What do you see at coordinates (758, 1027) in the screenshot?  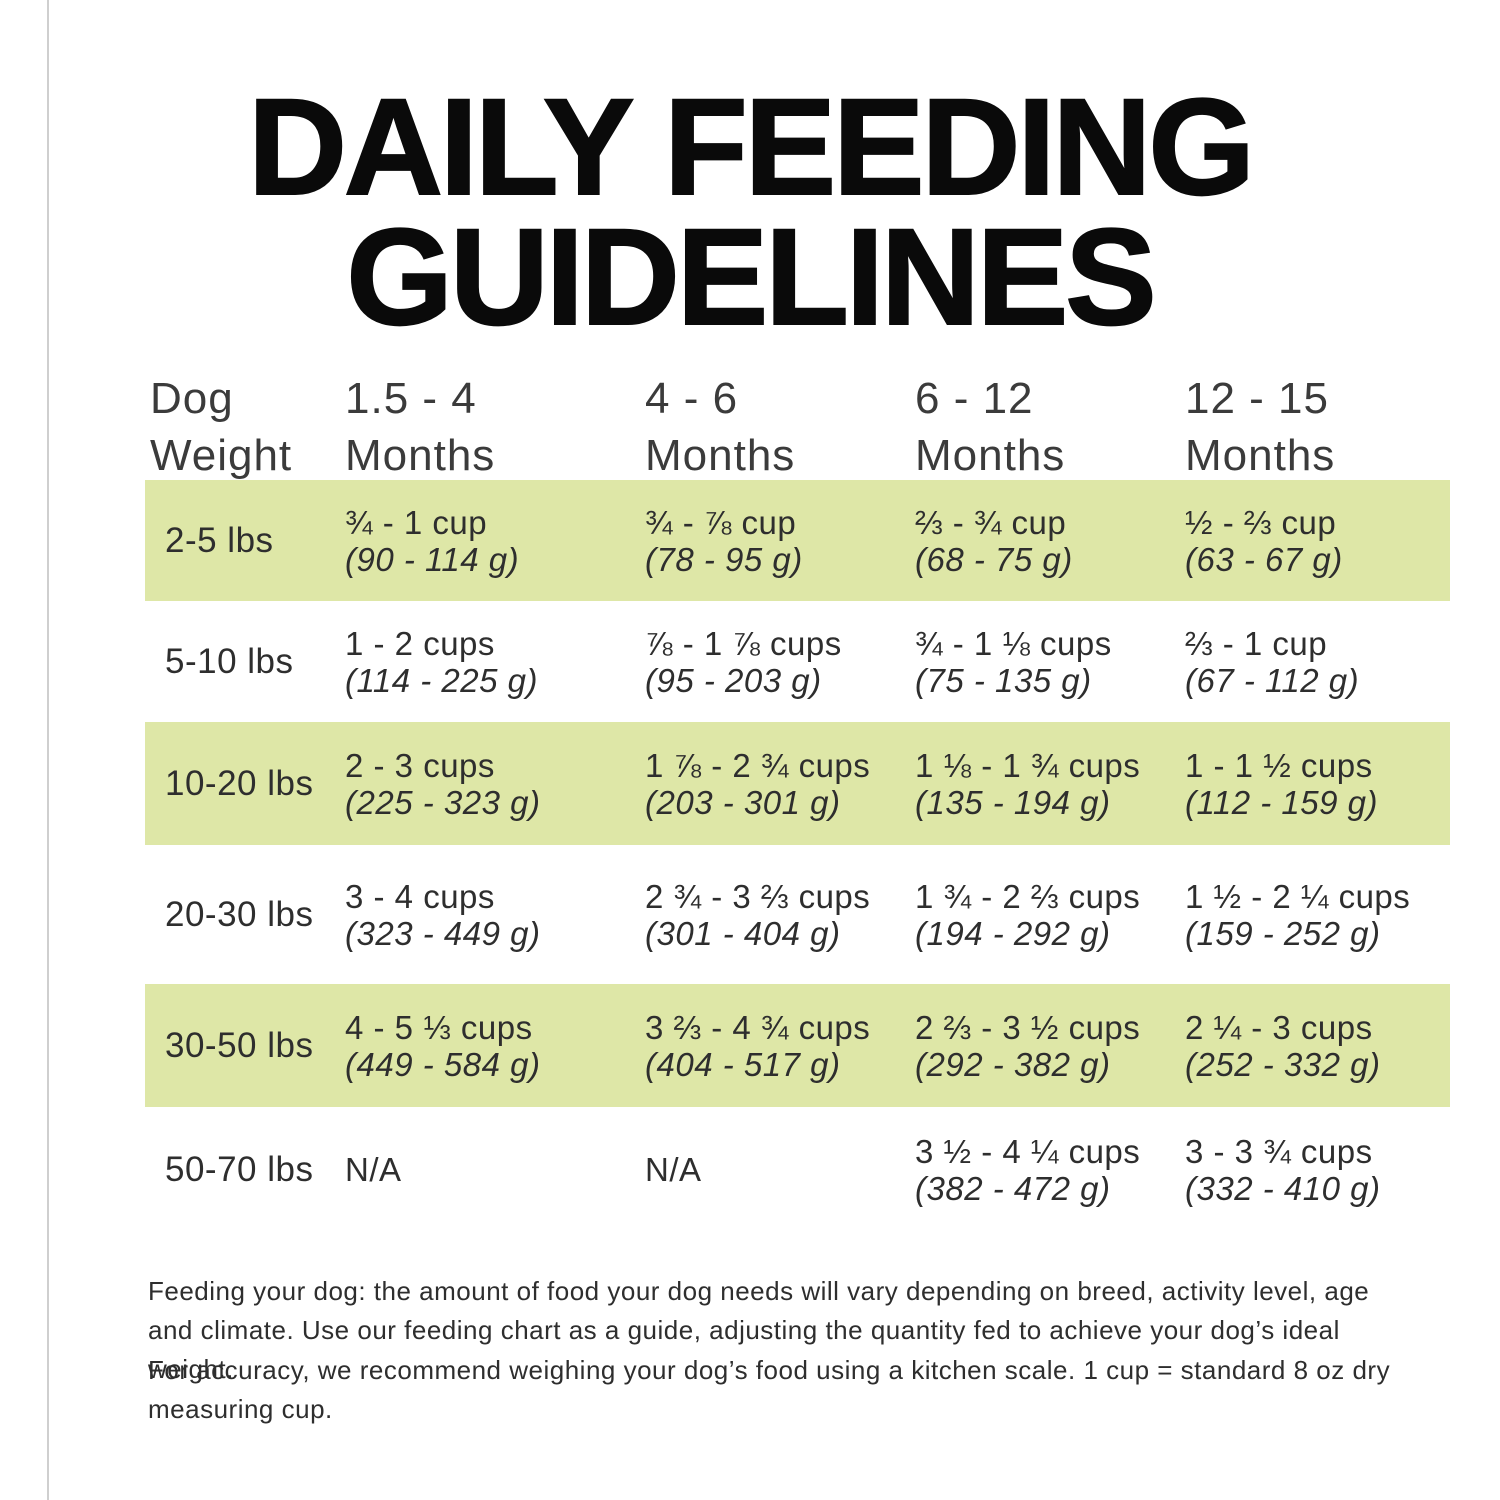 I see `cups-value: 3 ⅔ - 4 ¾ cups` at bounding box center [758, 1027].